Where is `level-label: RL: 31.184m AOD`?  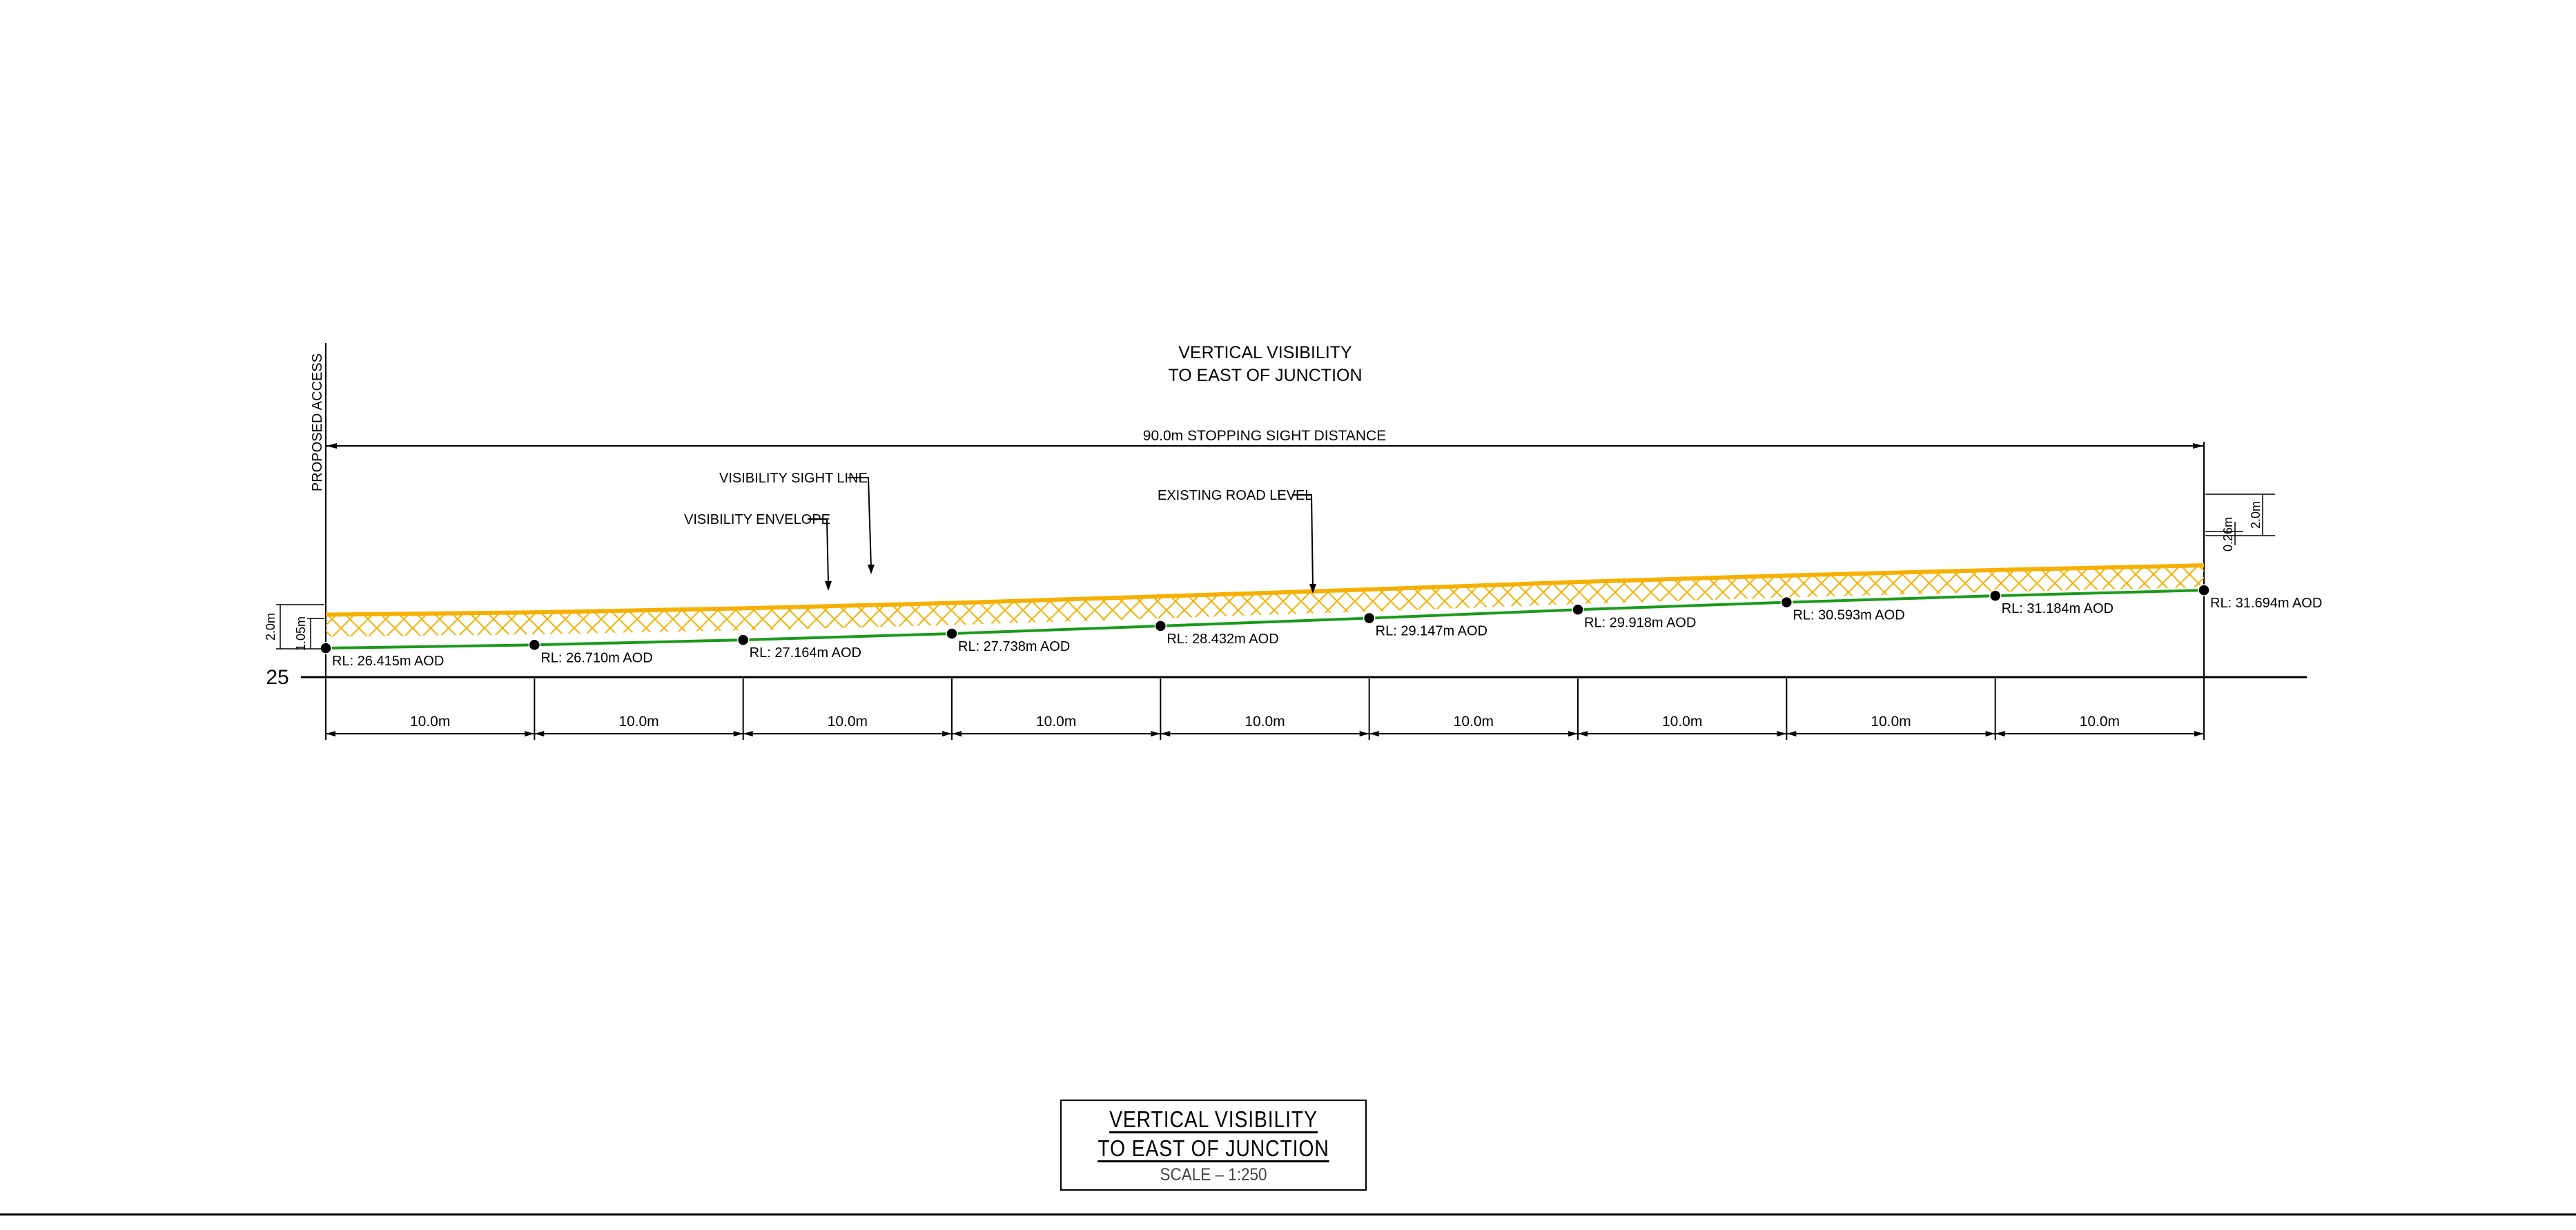 level-label: RL: 31.184m AOD is located at coordinates (2058, 608).